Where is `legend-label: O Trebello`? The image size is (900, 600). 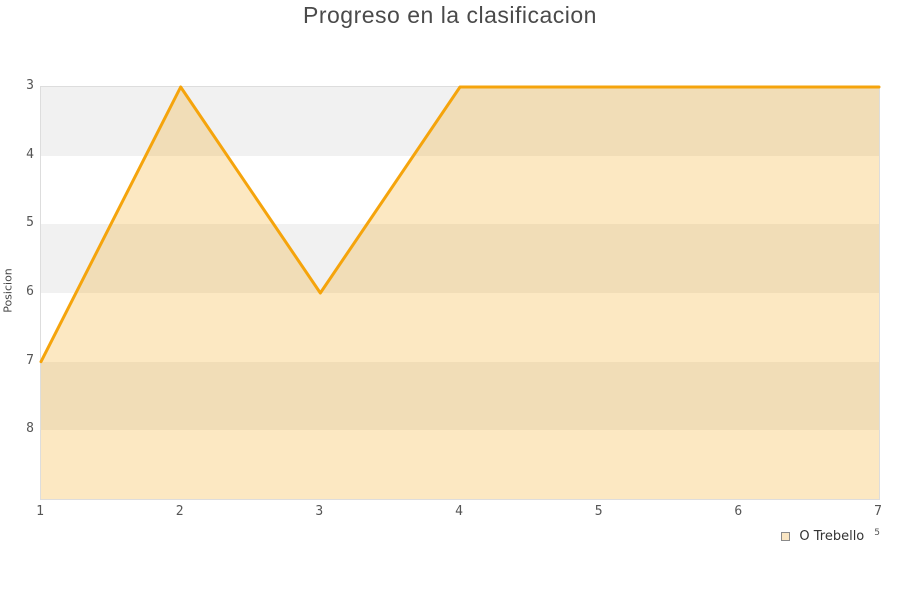
legend-label: O Trebello is located at coordinates (832, 536).